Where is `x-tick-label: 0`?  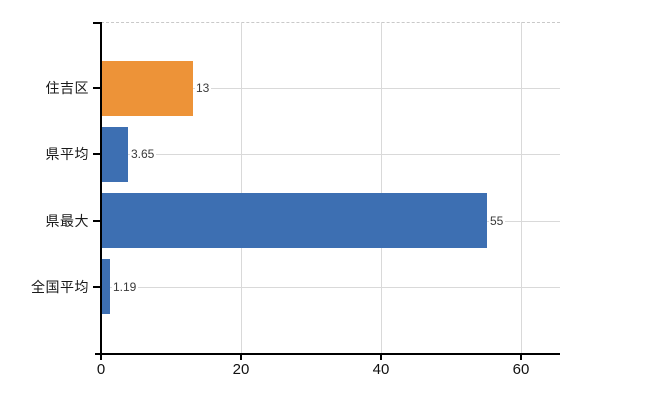 x-tick-label: 0 is located at coordinates (101, 369).